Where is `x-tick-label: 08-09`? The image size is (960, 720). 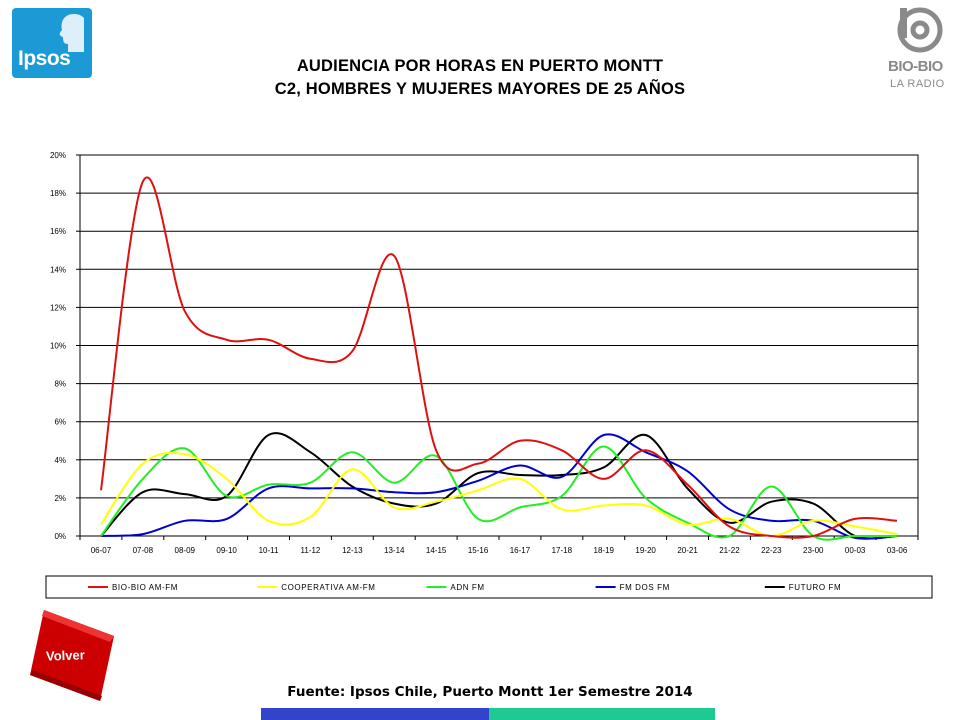
x-tick-label: 08-09 is located at coordinates (185, 550).